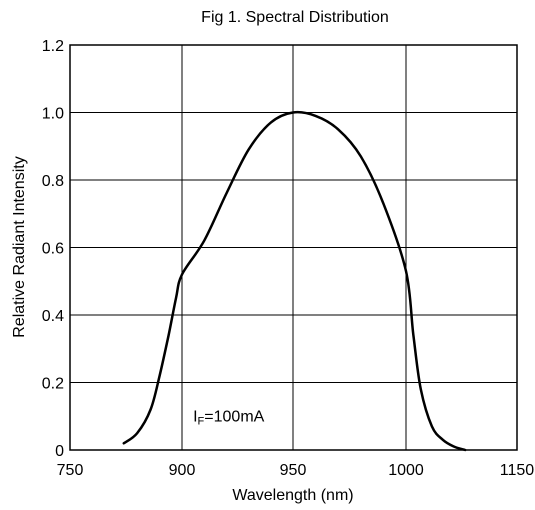  Describe the element at coordinates (59, 451) in the screenshot. I see `y-tick-label: 0` at that location.